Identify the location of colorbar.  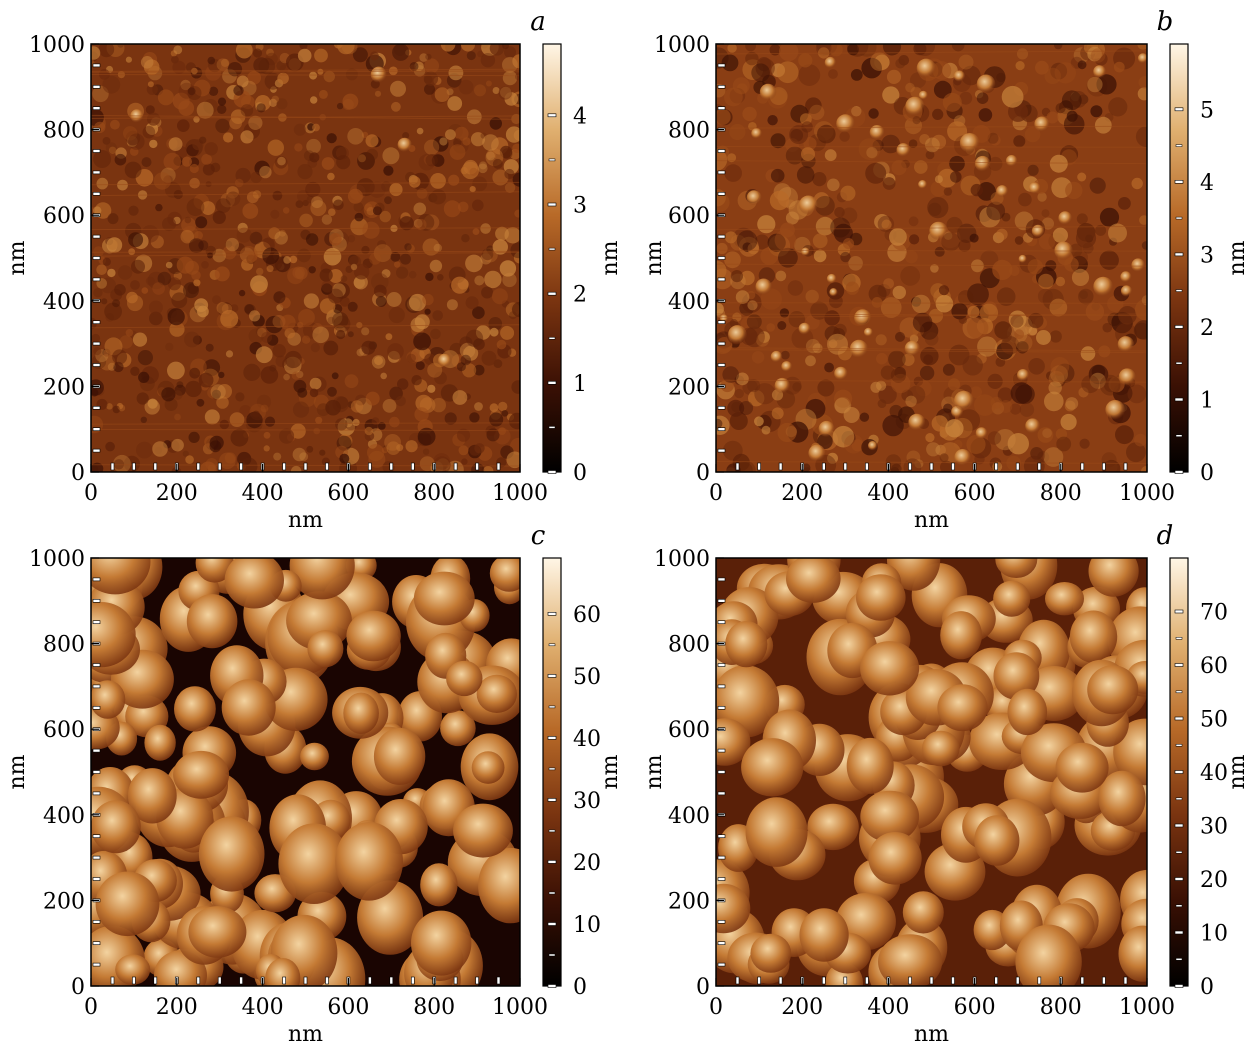
(552, 258).